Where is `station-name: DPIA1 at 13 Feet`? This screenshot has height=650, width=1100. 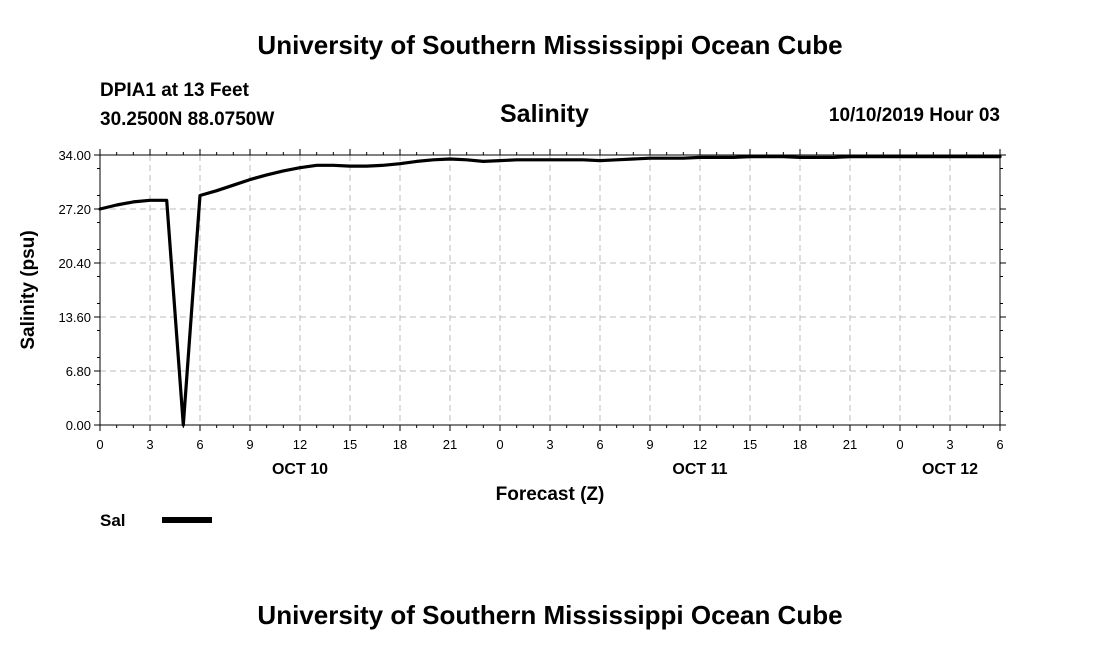 station-name: DPIA1 at 13 Feet is located at coordinates (174, 90).